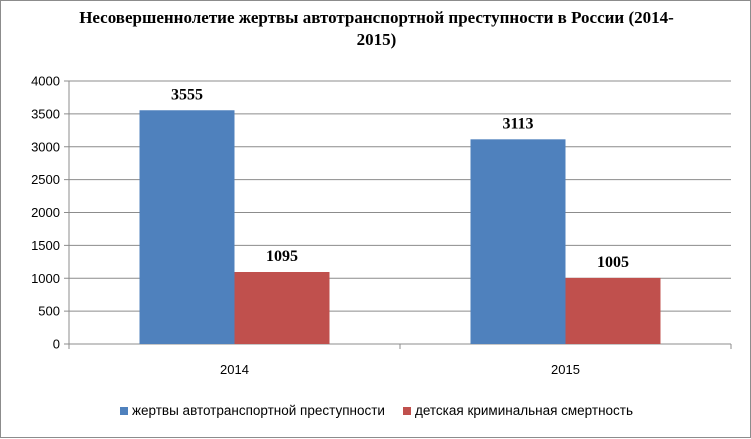 The image size is (751, 439). Describe the element at coordinates (234, 369) in the screenshot. I see `x-tick-label-2014: 2014` at that location.